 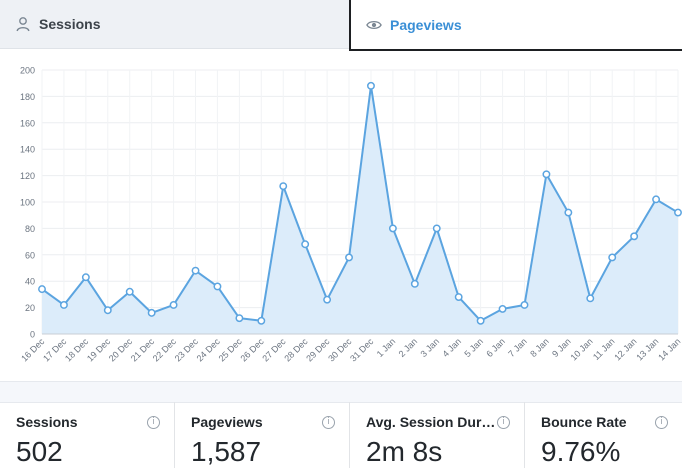 I want to click on x-tick-label: 25 Dec, so click(x=231, y=350).